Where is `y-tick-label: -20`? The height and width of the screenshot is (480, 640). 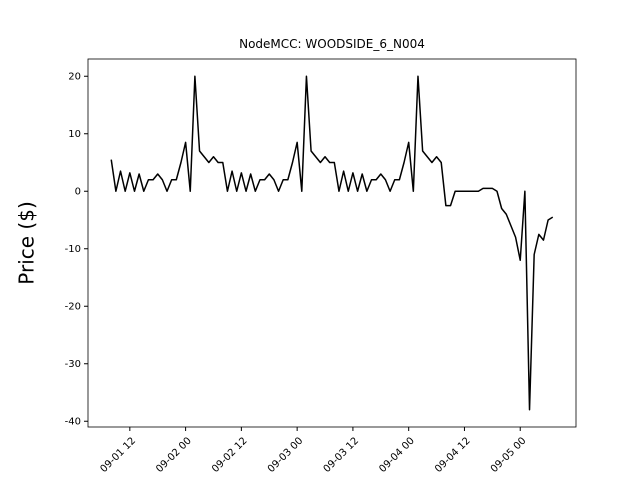 y-tick-label: -20 is located at coordinates (73, 306).